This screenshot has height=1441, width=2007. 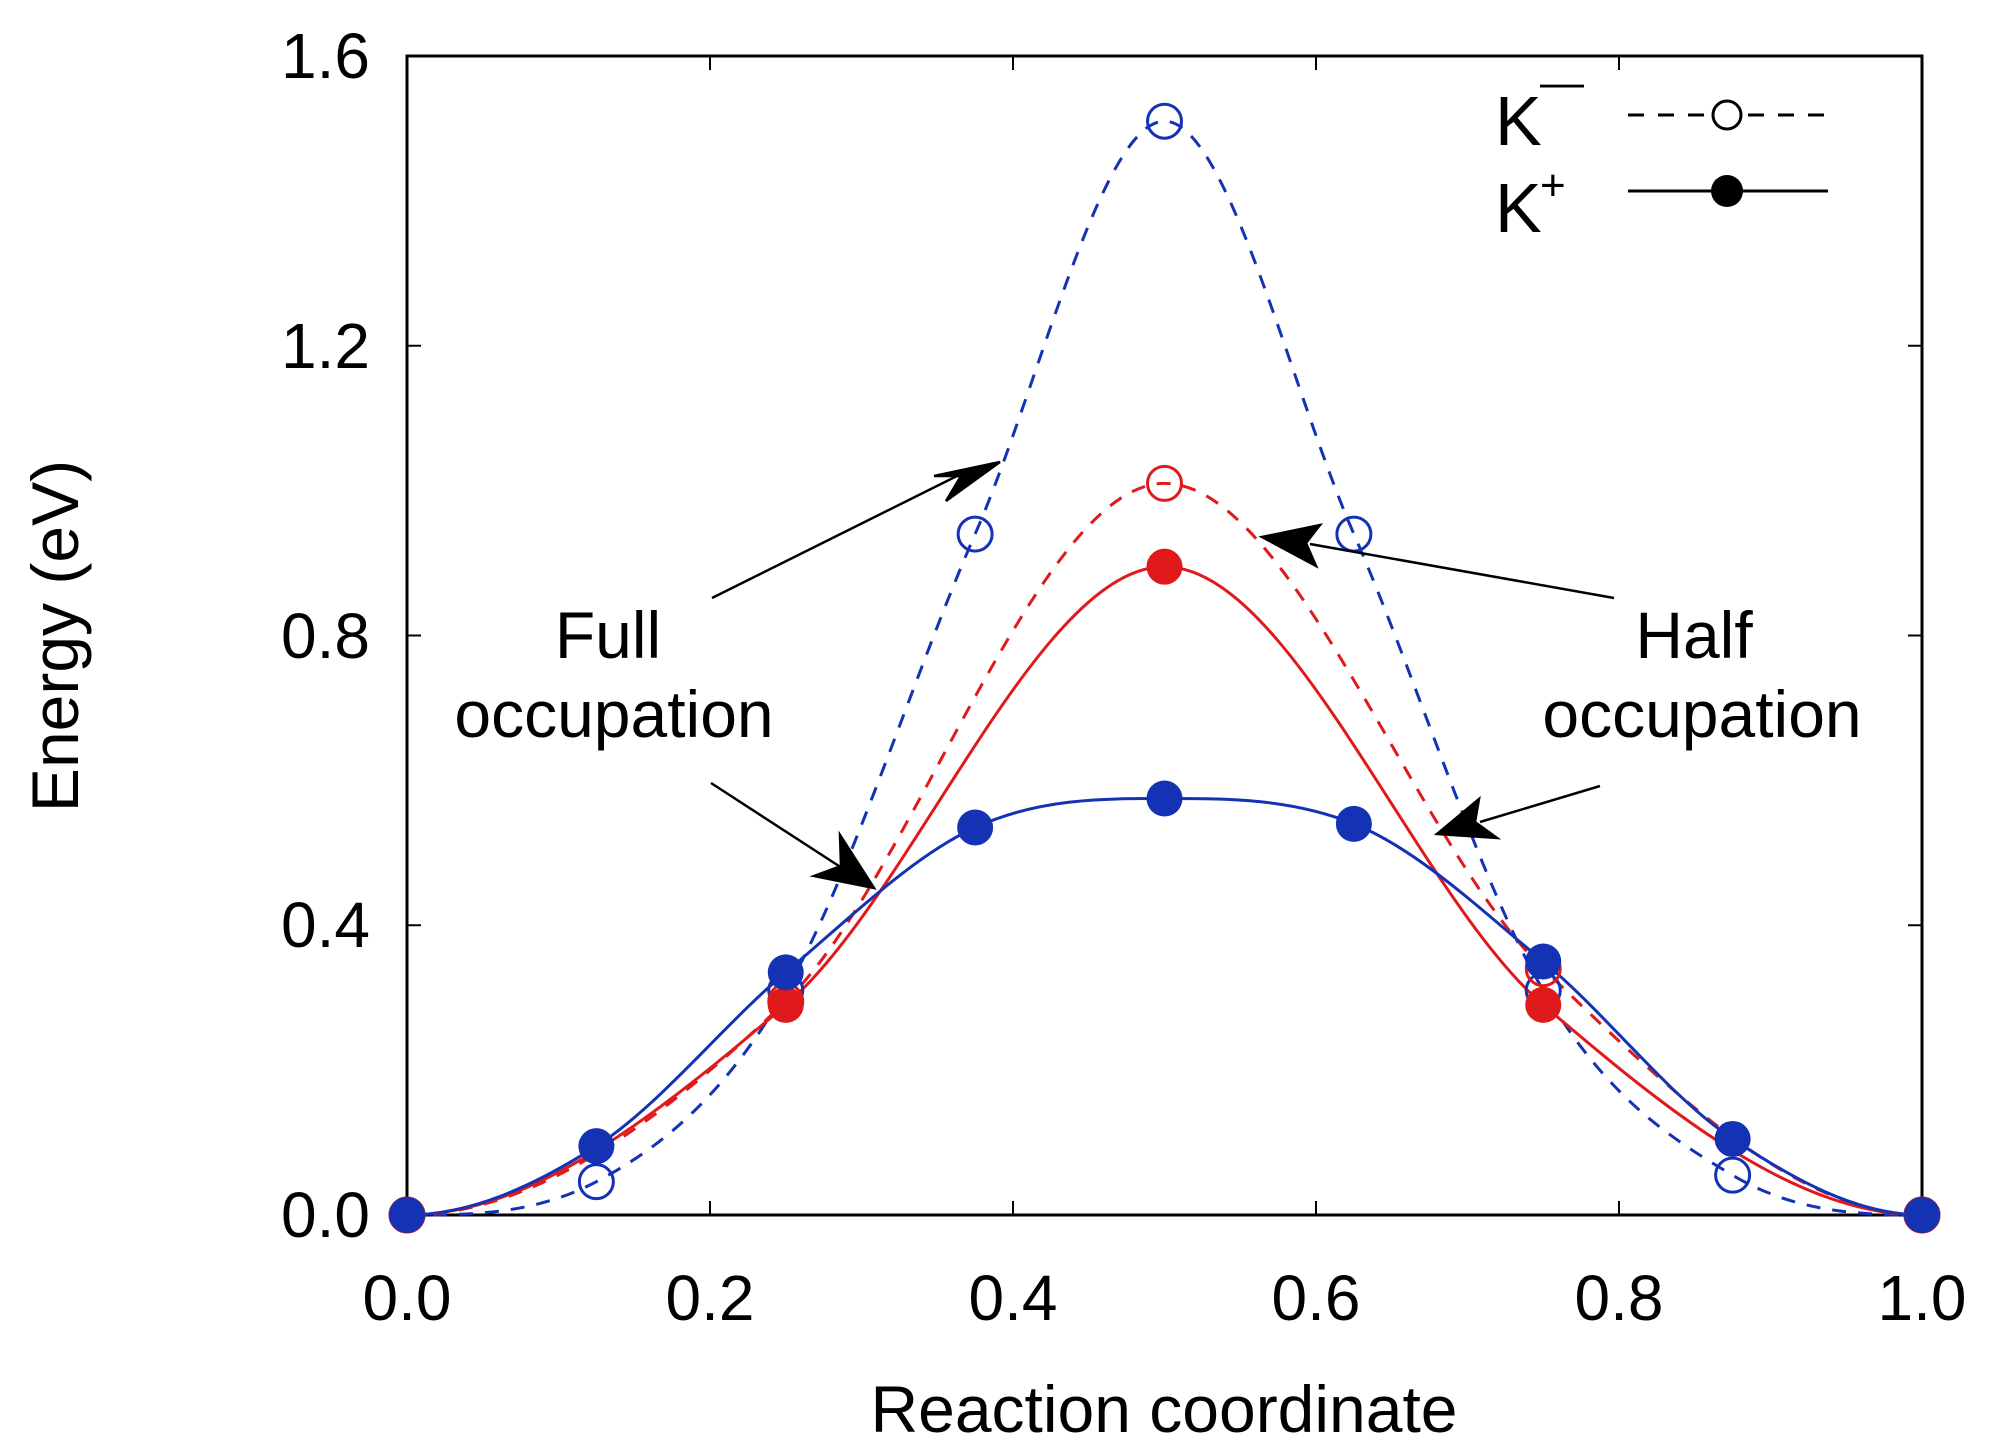 I want to click on arrow-half-lower-head, so click(x=1467, y=817).